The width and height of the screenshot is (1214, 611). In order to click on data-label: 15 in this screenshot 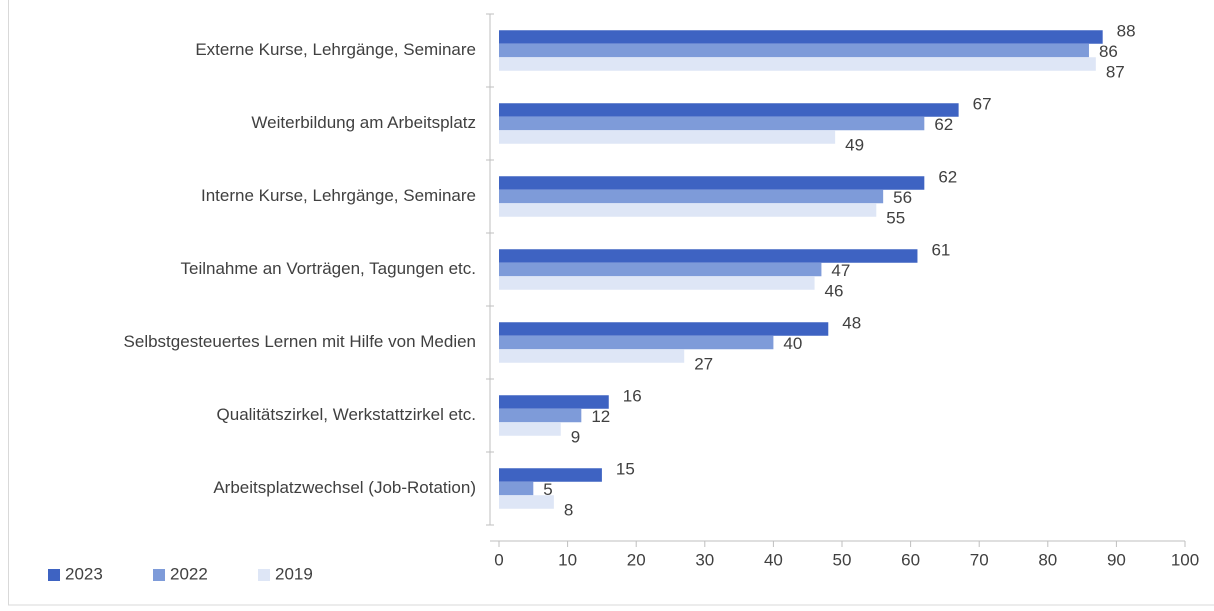, I will do `click(625, 468)`.